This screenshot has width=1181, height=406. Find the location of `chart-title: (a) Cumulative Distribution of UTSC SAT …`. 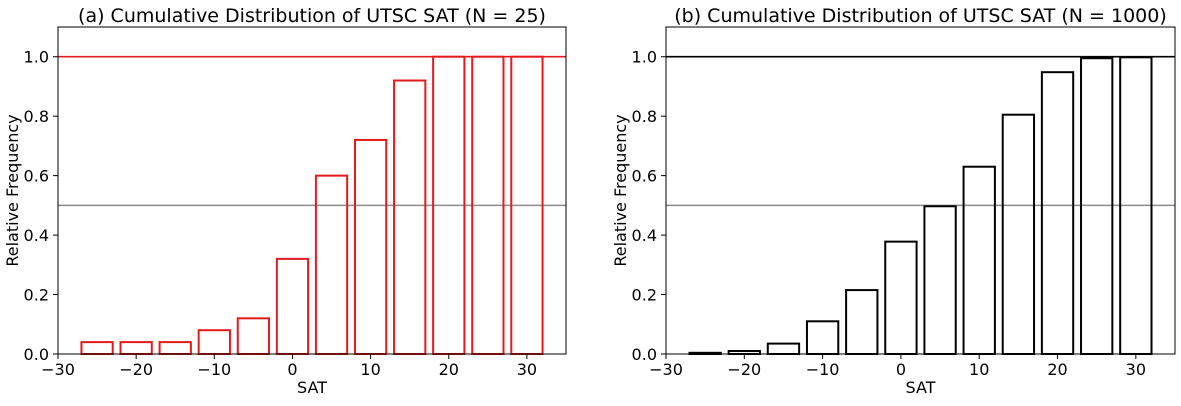

chart-title: (a) Cumulative Distribution of UTSC SAT … is located at coordinates (312, 16).